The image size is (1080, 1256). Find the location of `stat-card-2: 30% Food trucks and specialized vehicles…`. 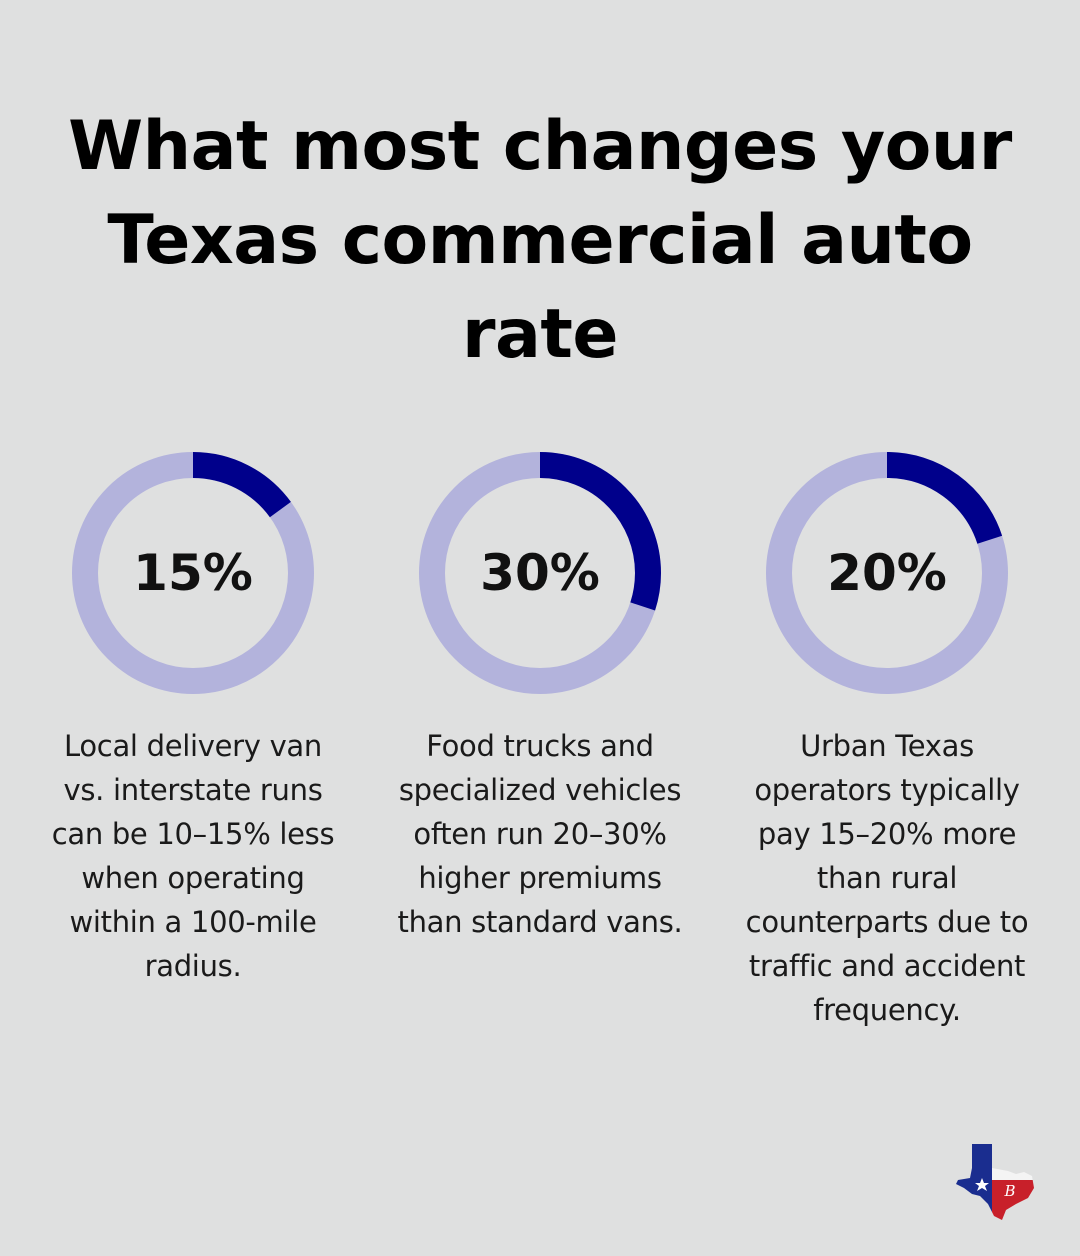

stat-card-2: 30% Food trucks and specialized vehicles… is located at coordinates (540, 698).